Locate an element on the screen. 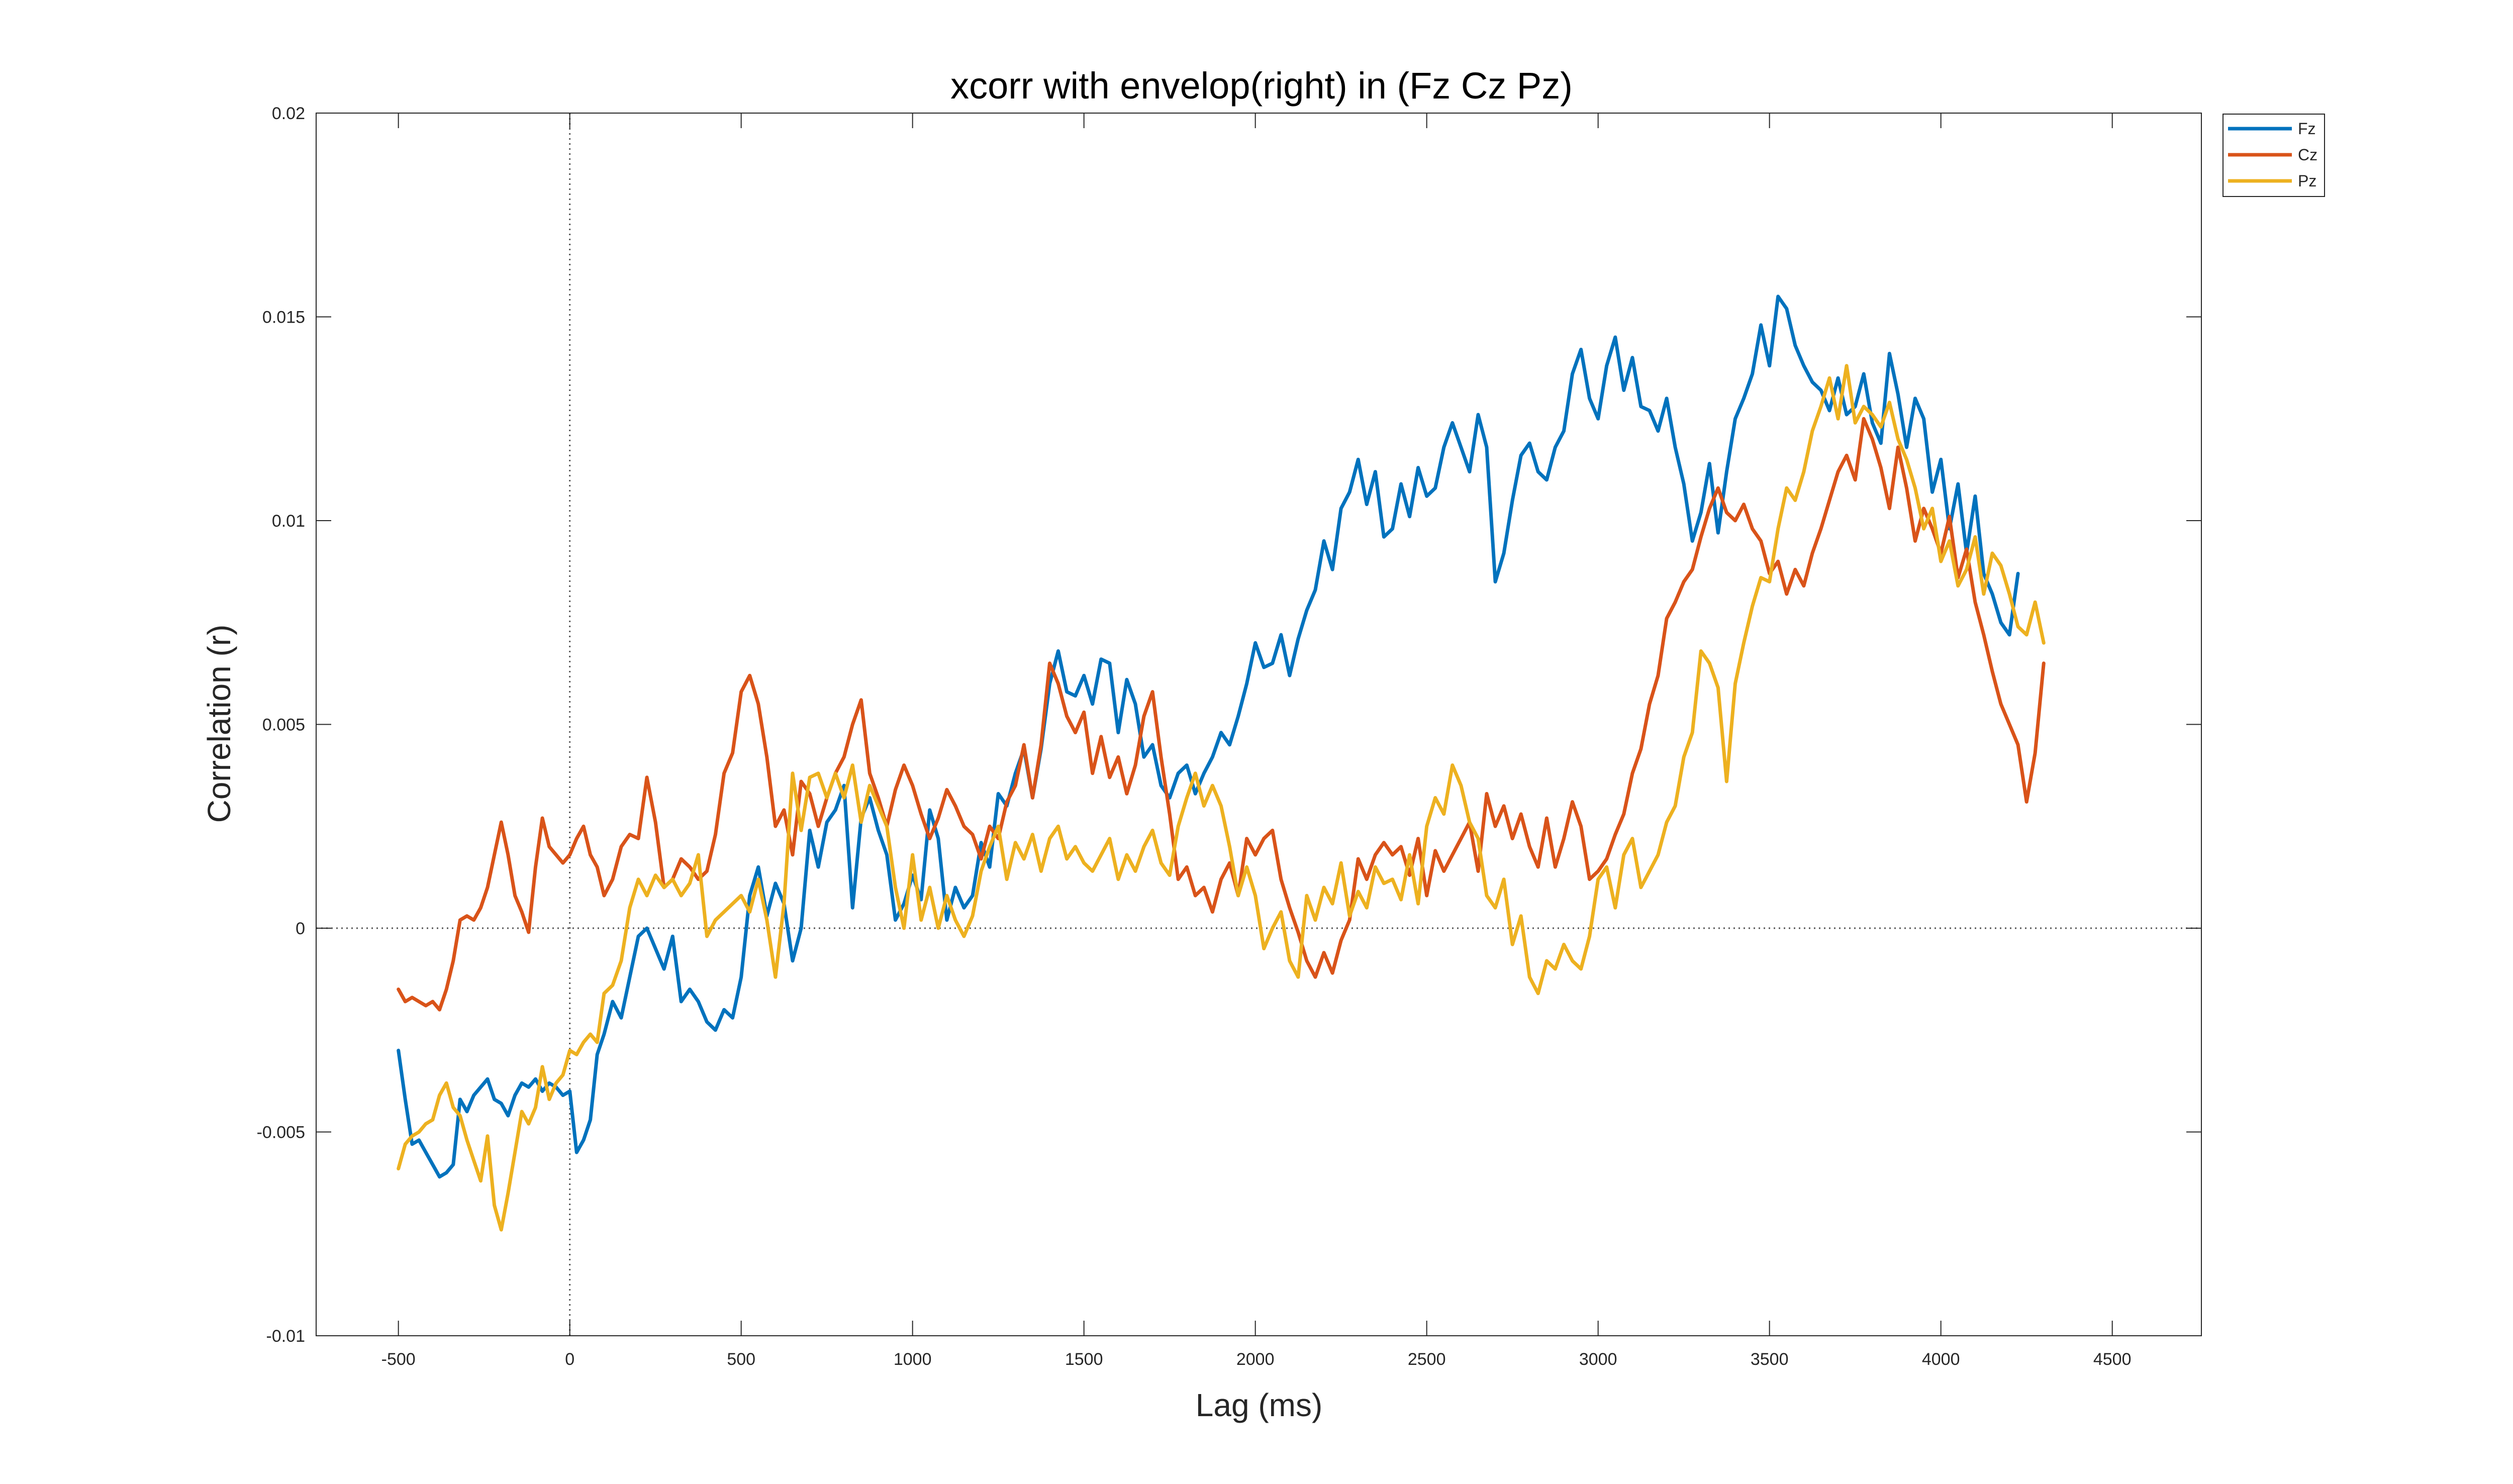  y-tick-label: 0.015 is located at coordinates (284, 317).